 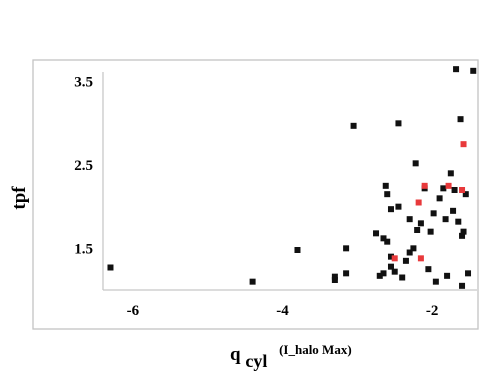 I want to click on y-tick-label: 2.5, so click(x=83, y=166).